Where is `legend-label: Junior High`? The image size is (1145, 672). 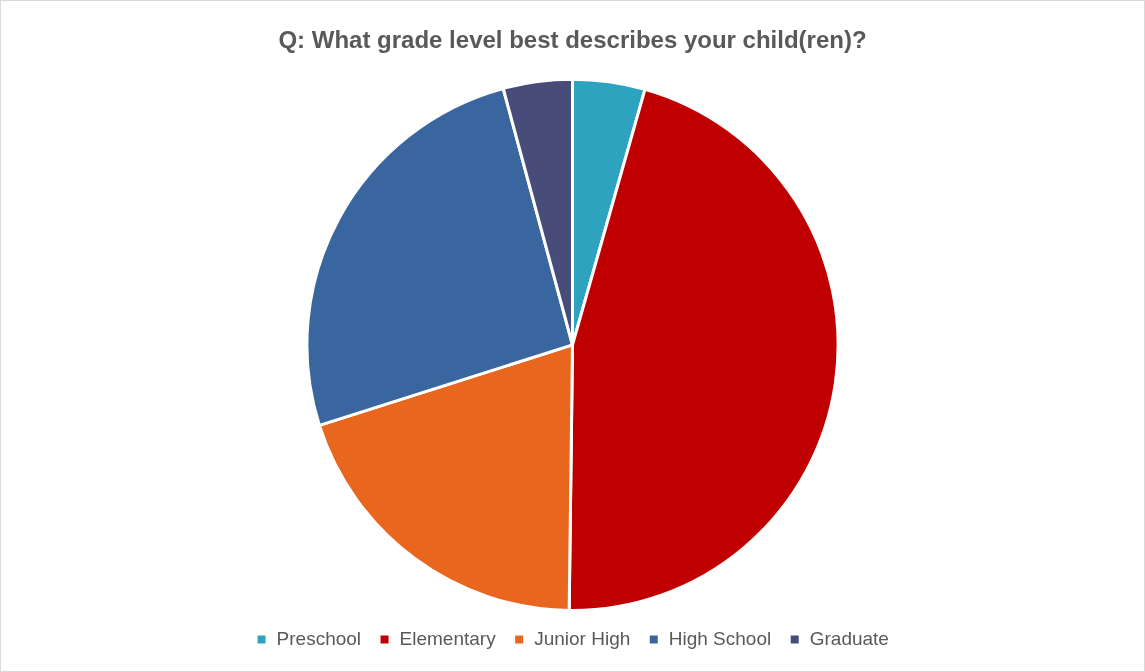 legend-label: Junior High is located at coordinates (582, 638).